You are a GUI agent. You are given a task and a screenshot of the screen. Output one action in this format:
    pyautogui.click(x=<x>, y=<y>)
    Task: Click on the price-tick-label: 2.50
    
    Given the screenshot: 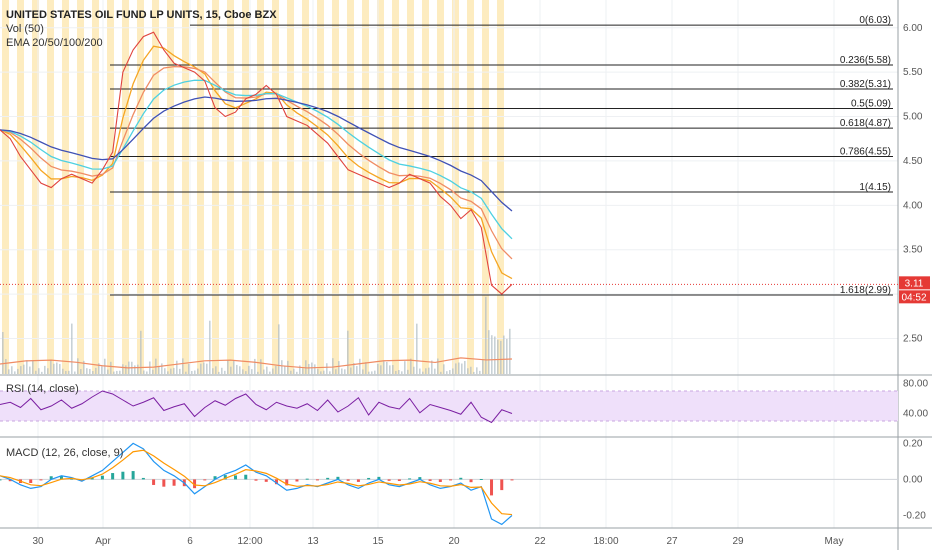 What is the action you would take?
    pyautogui.click(x=913, y=338)
    